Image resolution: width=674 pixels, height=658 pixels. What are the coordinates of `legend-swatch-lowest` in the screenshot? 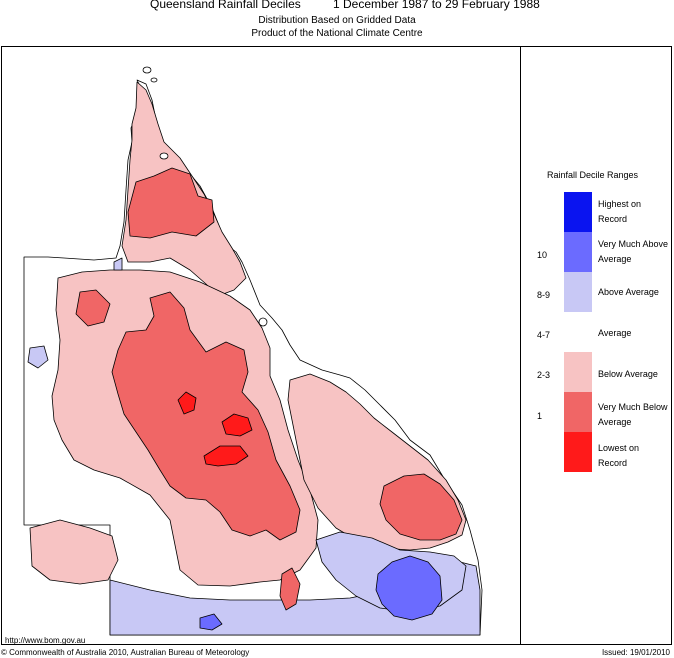 It's located at (578, 452).